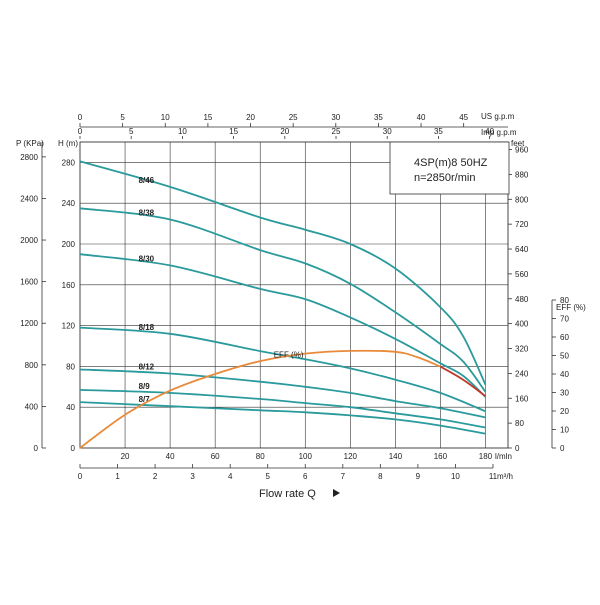 This screenshot has height=605, width=600. Describe the element at coordinates (29, 198) in the screenshot. I see `pressure-tick-label: 2400` at that location.